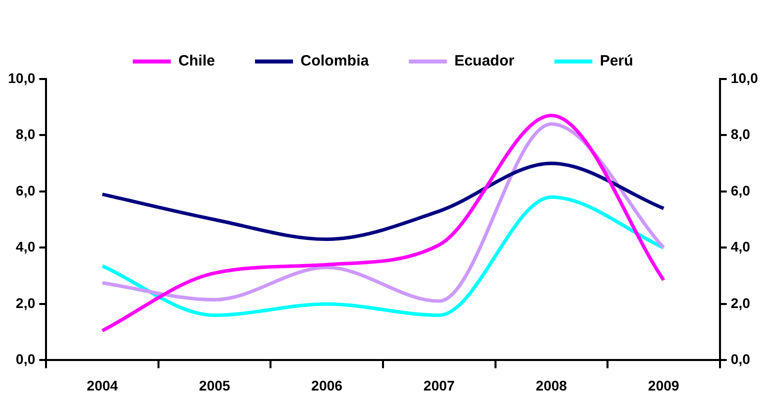  What do you see at coordinates (26, 246) in the screenshot?
I see `y-tick-label: 4,0` at bounding box center [26, 246].